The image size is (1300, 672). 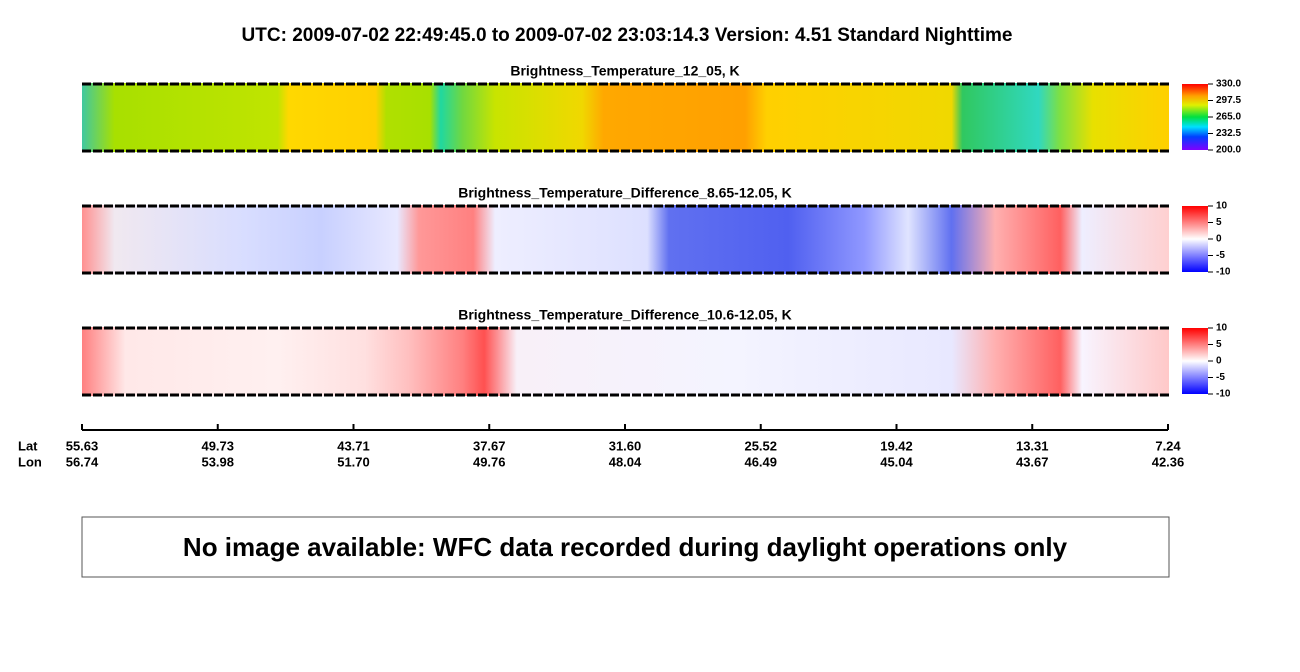 What do you see at coordinates (489, 461) in the screenshot?
I see `lon-value: 49.76` at bounding box center [489, 461].